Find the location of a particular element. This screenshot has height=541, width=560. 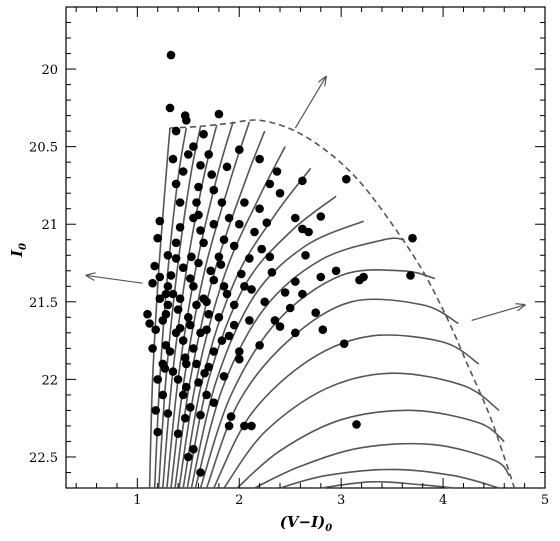

y-tick-label: 22.5 is located at coordinates (43, 458).